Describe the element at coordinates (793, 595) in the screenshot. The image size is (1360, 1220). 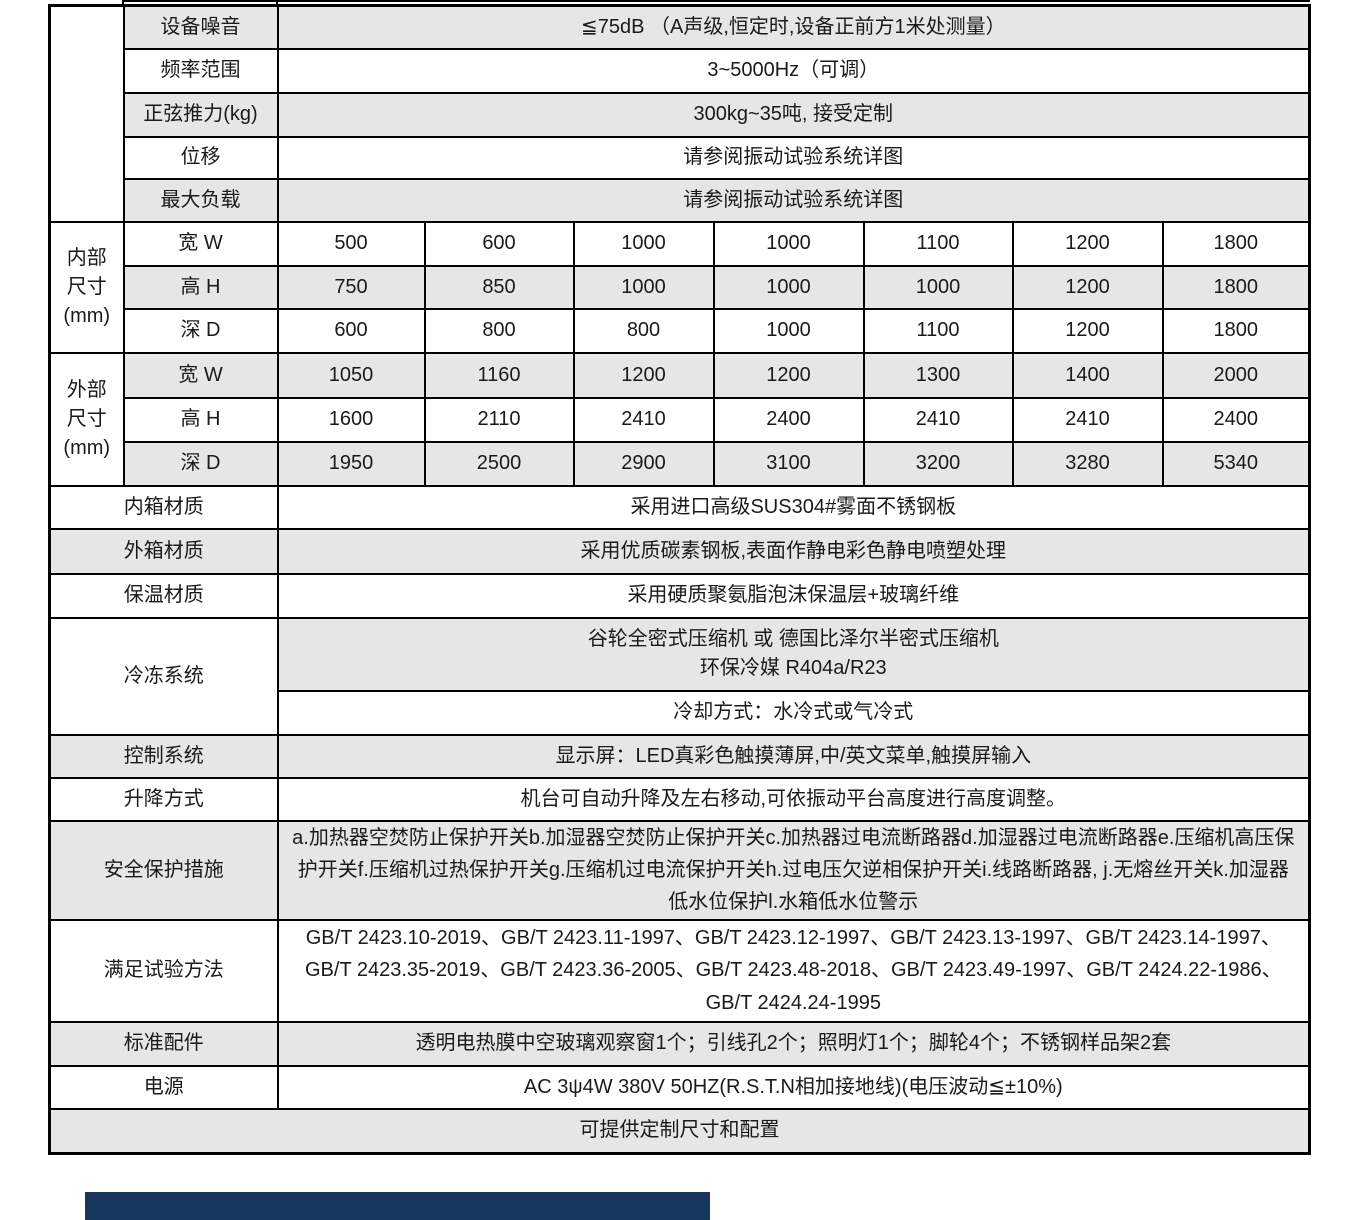
I see `row-value: 采用硬质聚氨脂泡沫保温层+玻璃纤维` at that location.